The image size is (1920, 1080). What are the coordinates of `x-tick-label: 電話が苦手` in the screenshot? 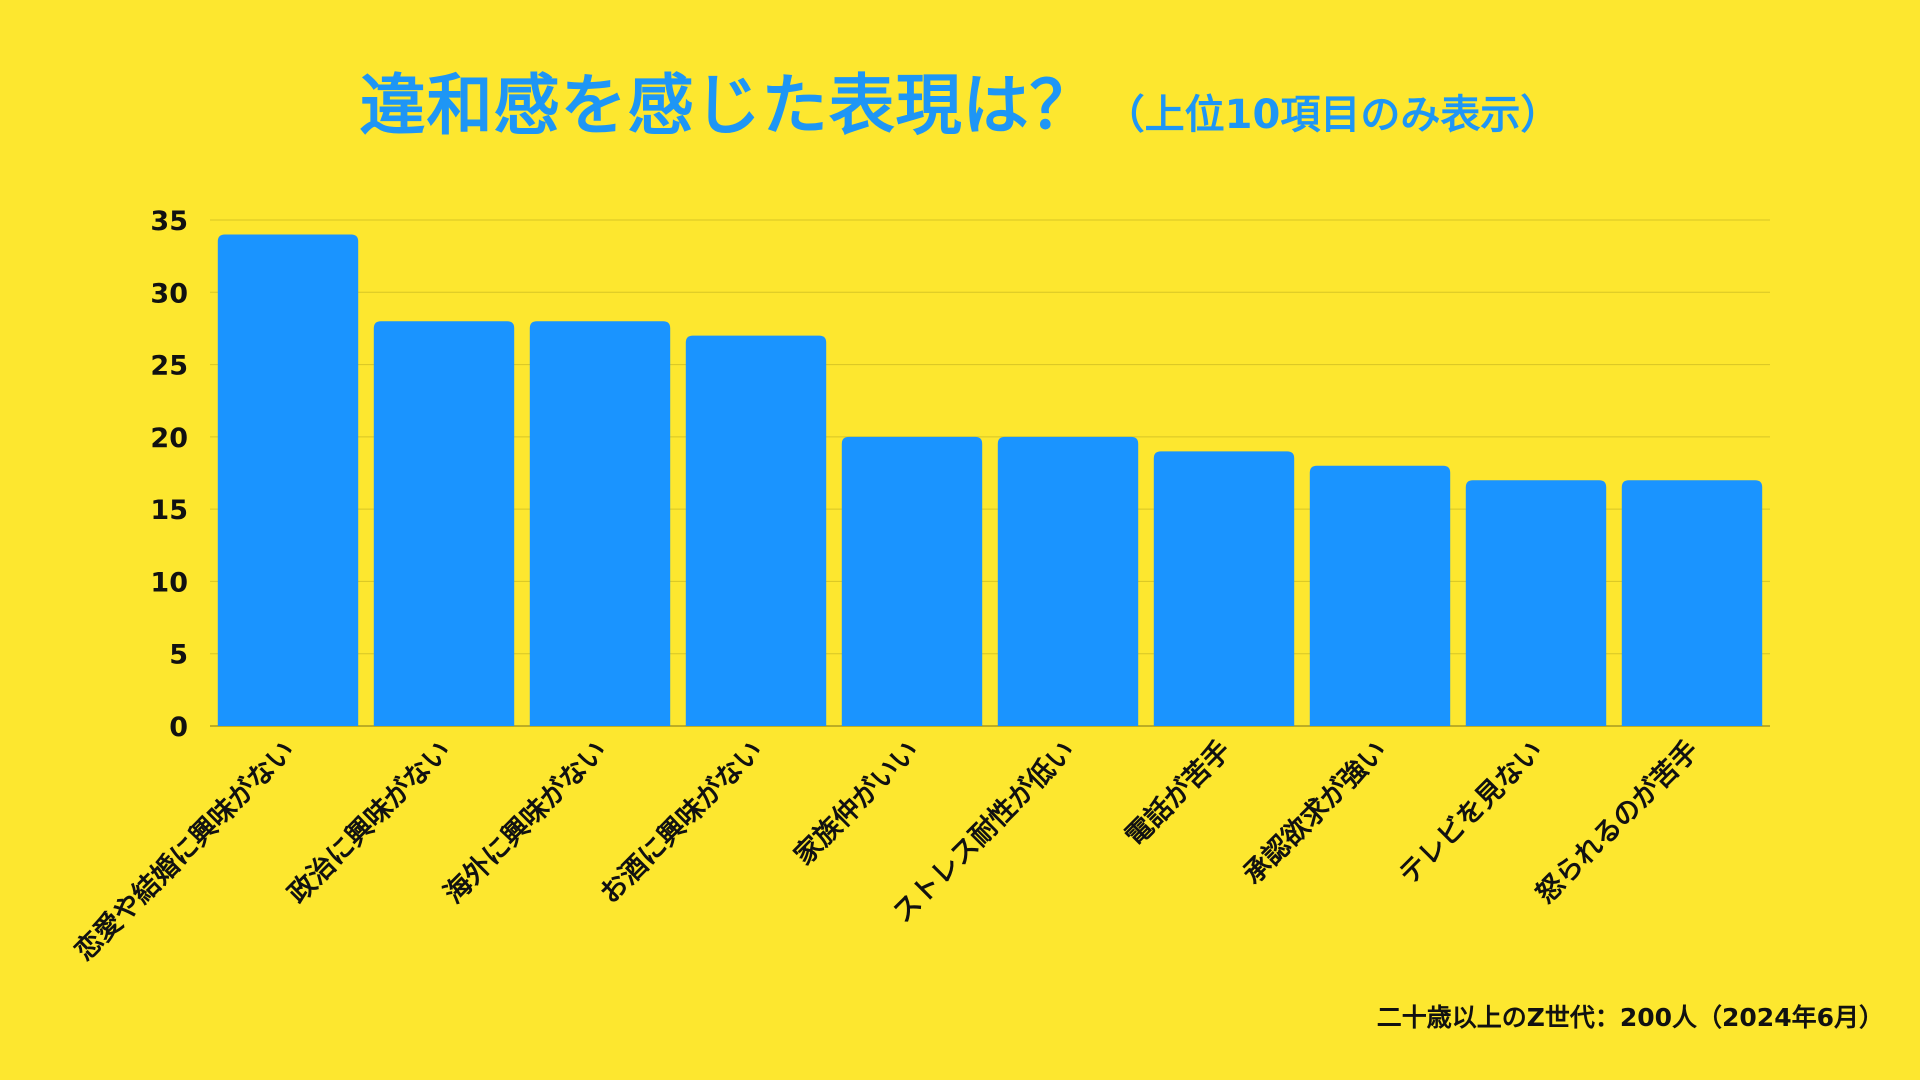 It's located at (1178, 793).